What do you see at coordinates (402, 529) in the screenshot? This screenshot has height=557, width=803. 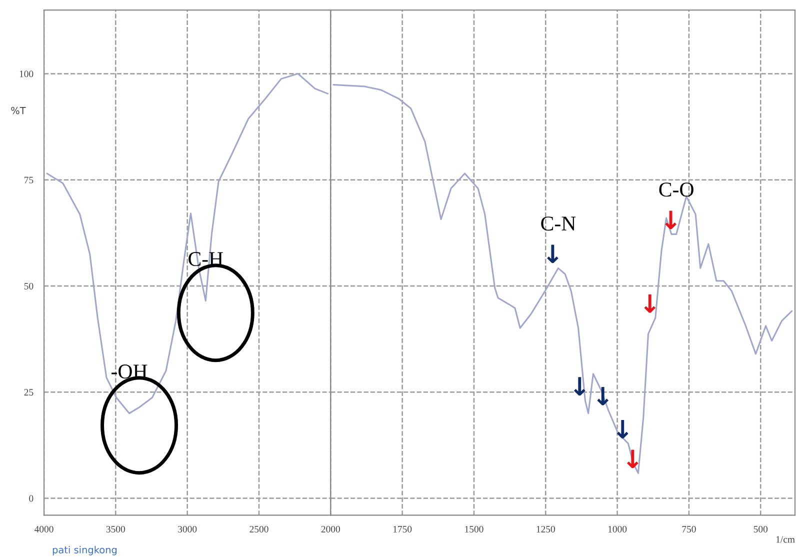 I see `x-tick-label: 1750` at bounding box center [402, 529].